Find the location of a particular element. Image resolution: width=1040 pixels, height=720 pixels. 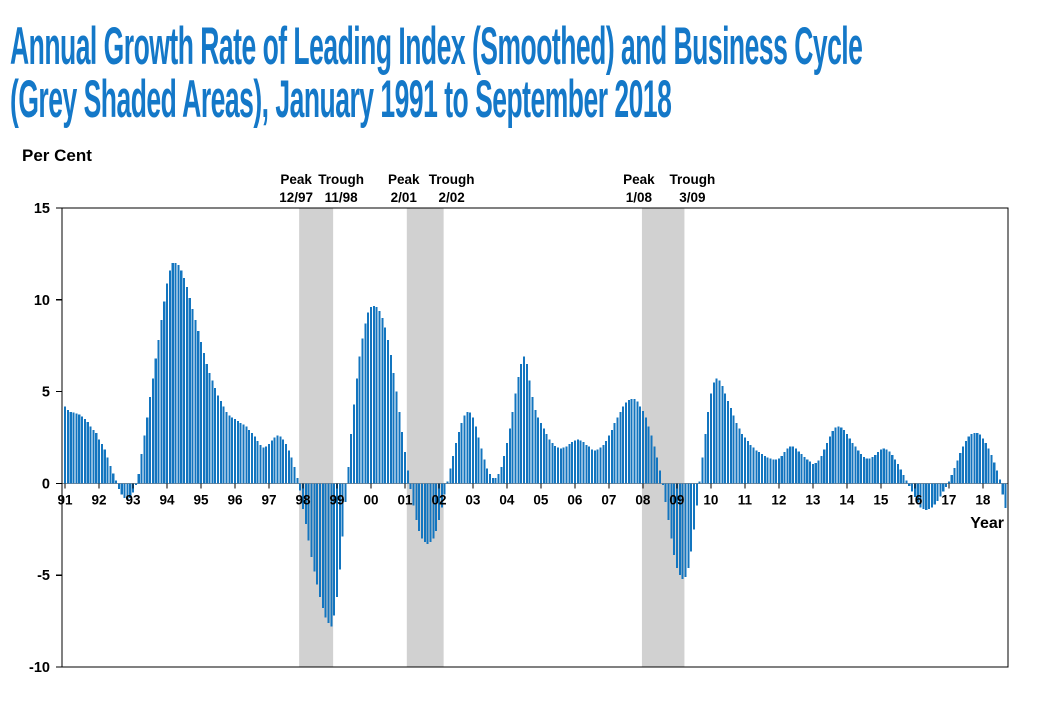

year-tick-label: 14 is located at coordinates (847, 499).